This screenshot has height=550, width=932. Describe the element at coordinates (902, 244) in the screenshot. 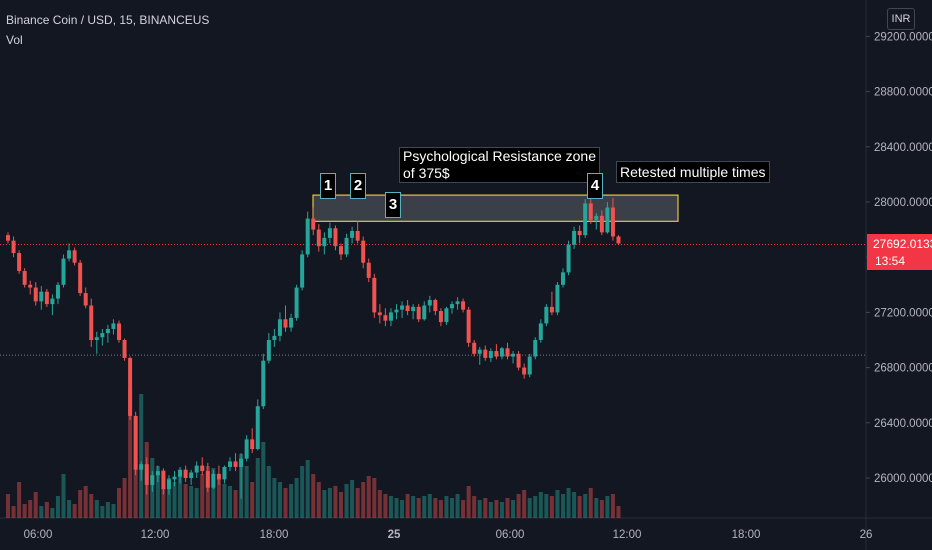

I see `last-price-value: 27692.0133` at that location.